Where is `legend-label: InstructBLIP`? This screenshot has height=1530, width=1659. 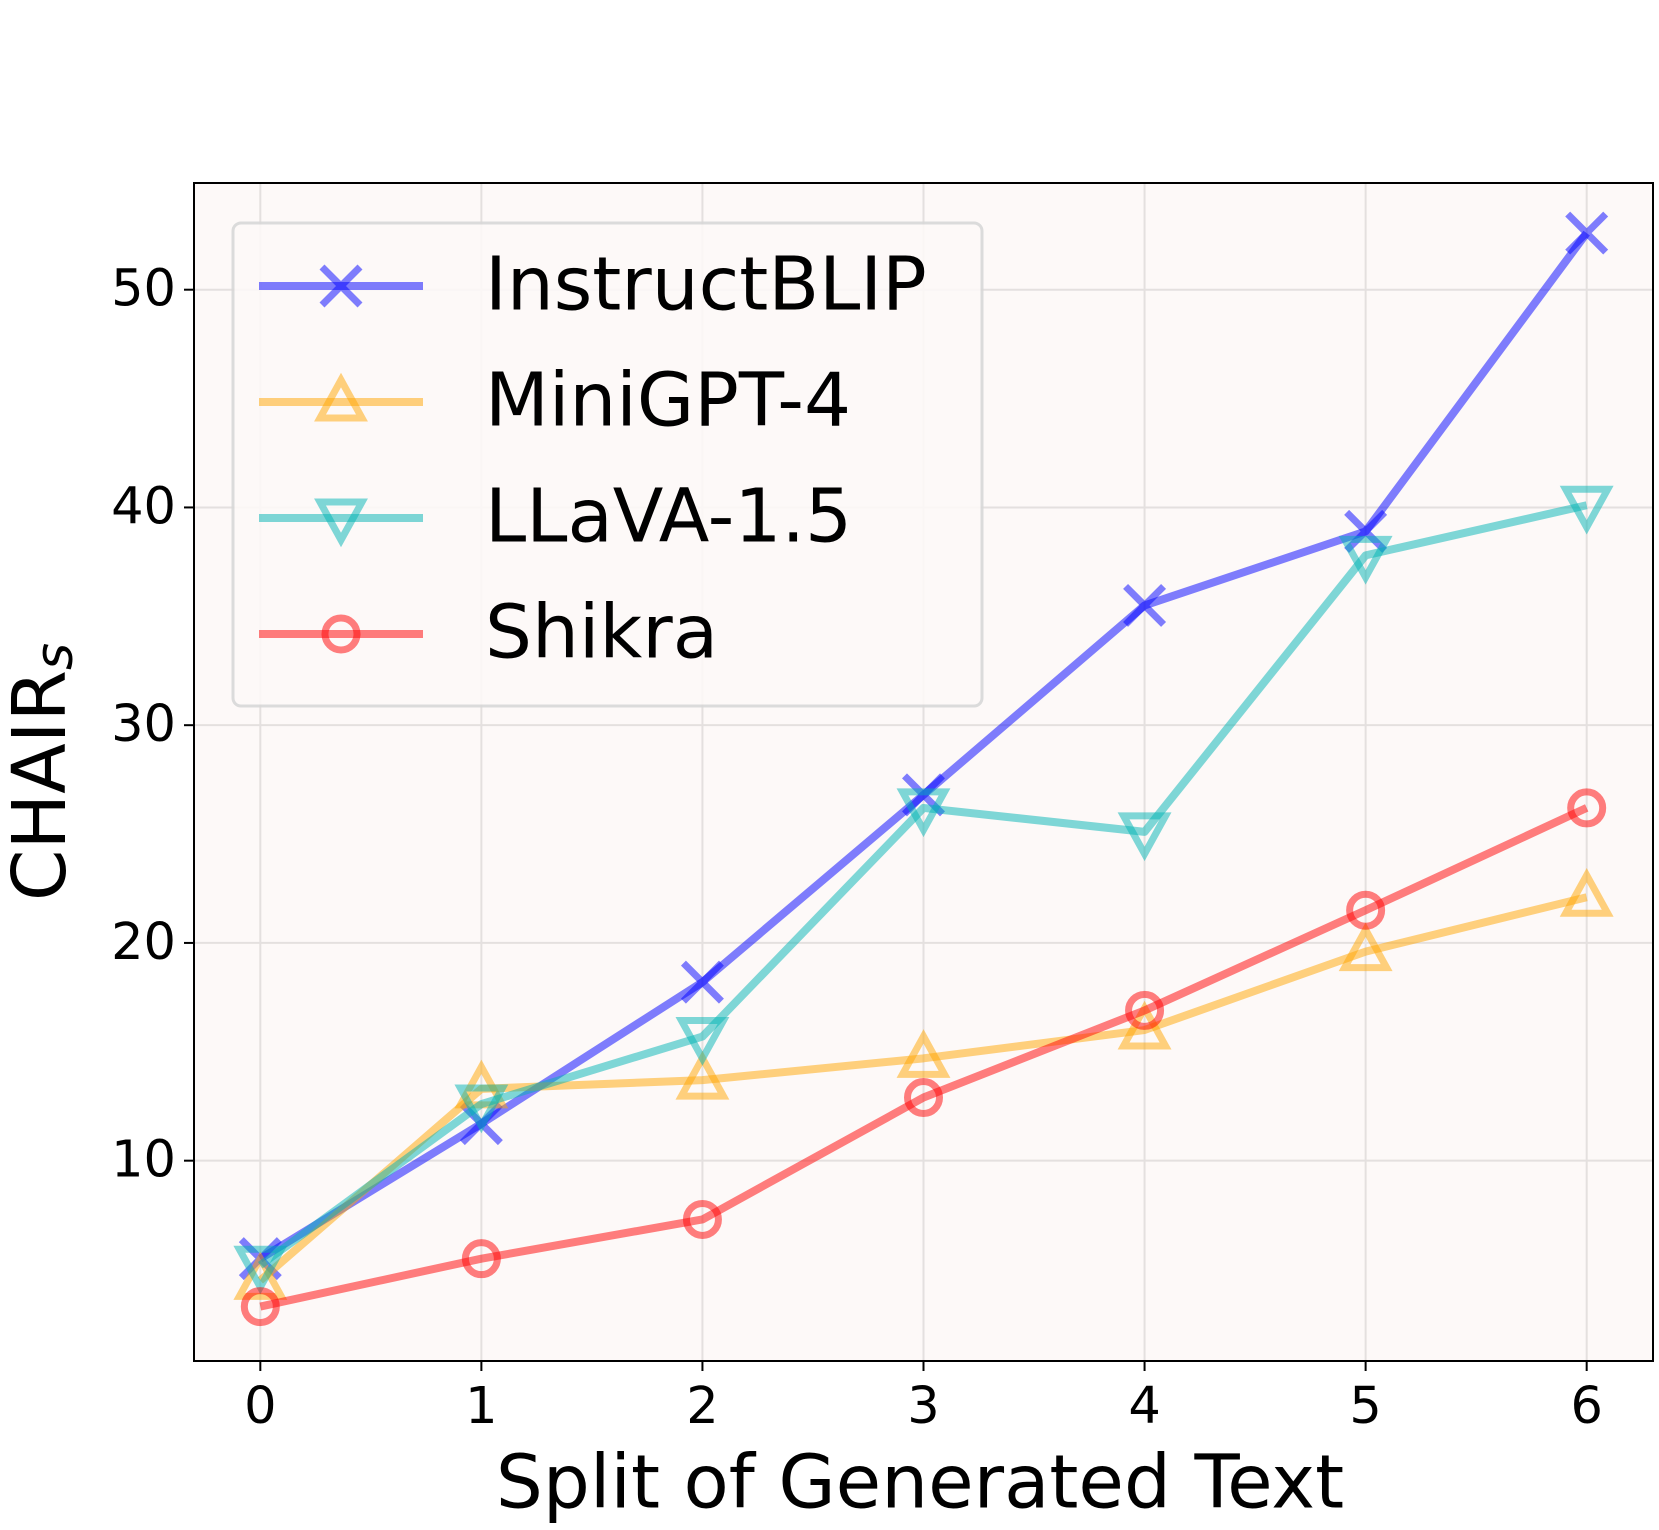
legend-label: InstructBLIP is located at coordinates (706, 285).